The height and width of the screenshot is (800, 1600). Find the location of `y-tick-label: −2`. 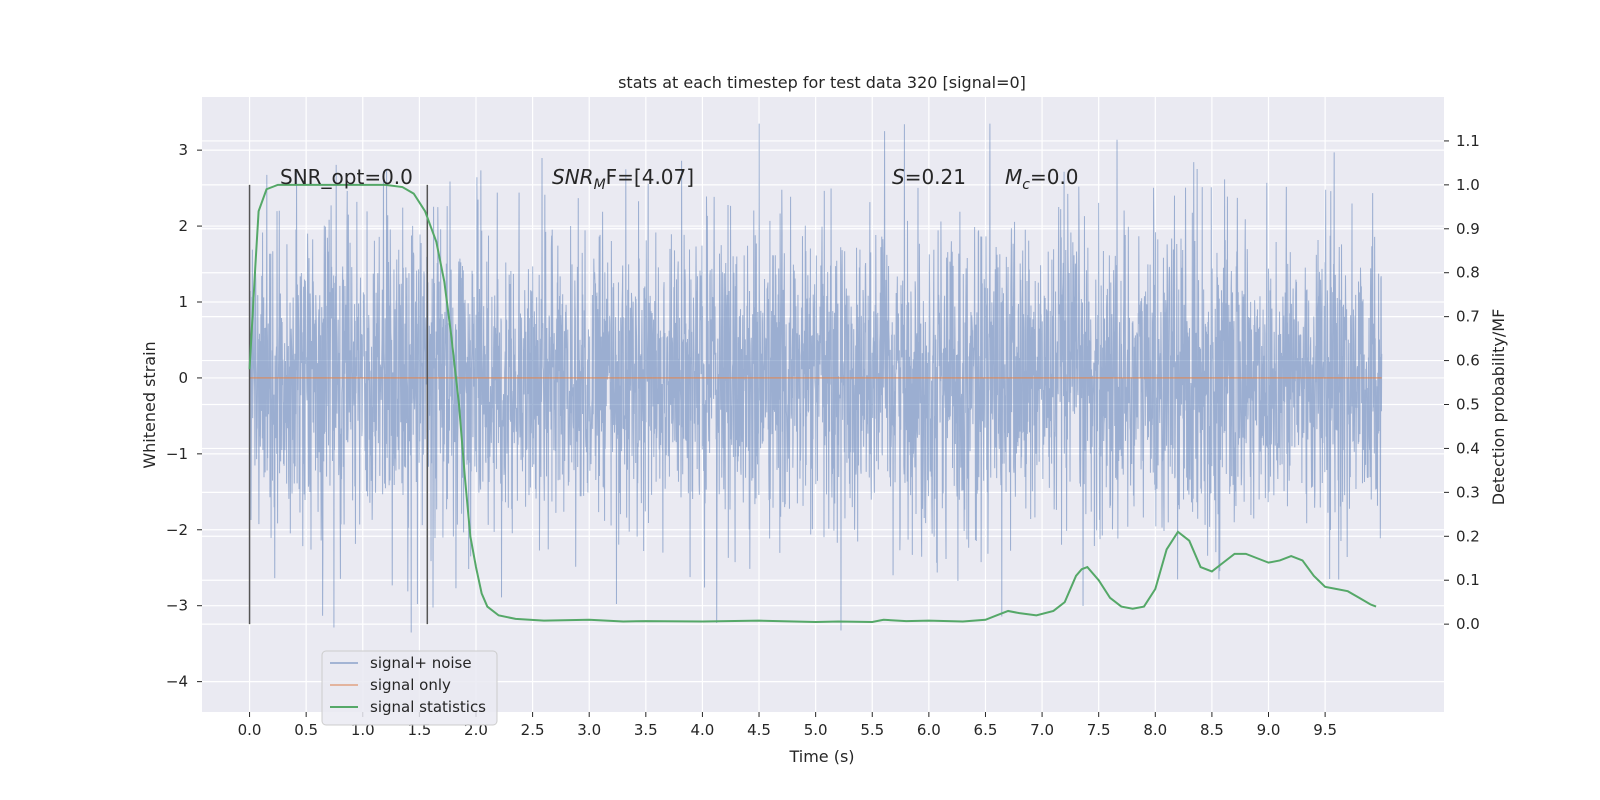

y-tick-label: −2 is located at coordinates (177, 530).